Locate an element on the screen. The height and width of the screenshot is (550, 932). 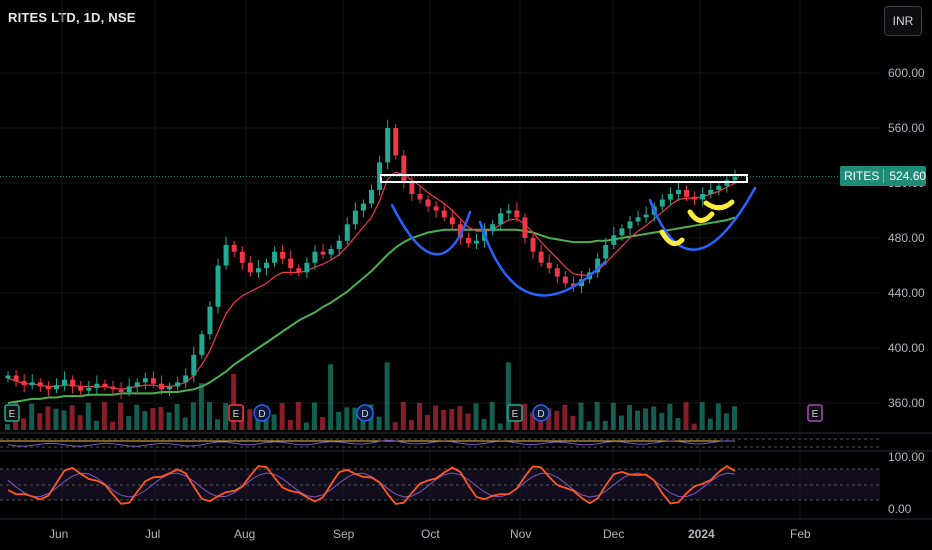
rsi-line is located at coordinates (371, 443).